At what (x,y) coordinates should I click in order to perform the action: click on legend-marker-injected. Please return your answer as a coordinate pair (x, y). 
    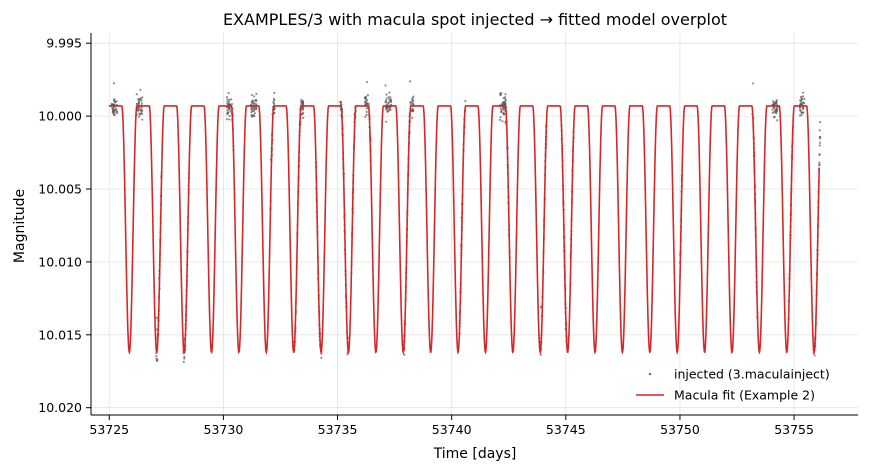
    Looking at the image, I should click on (650, 374).